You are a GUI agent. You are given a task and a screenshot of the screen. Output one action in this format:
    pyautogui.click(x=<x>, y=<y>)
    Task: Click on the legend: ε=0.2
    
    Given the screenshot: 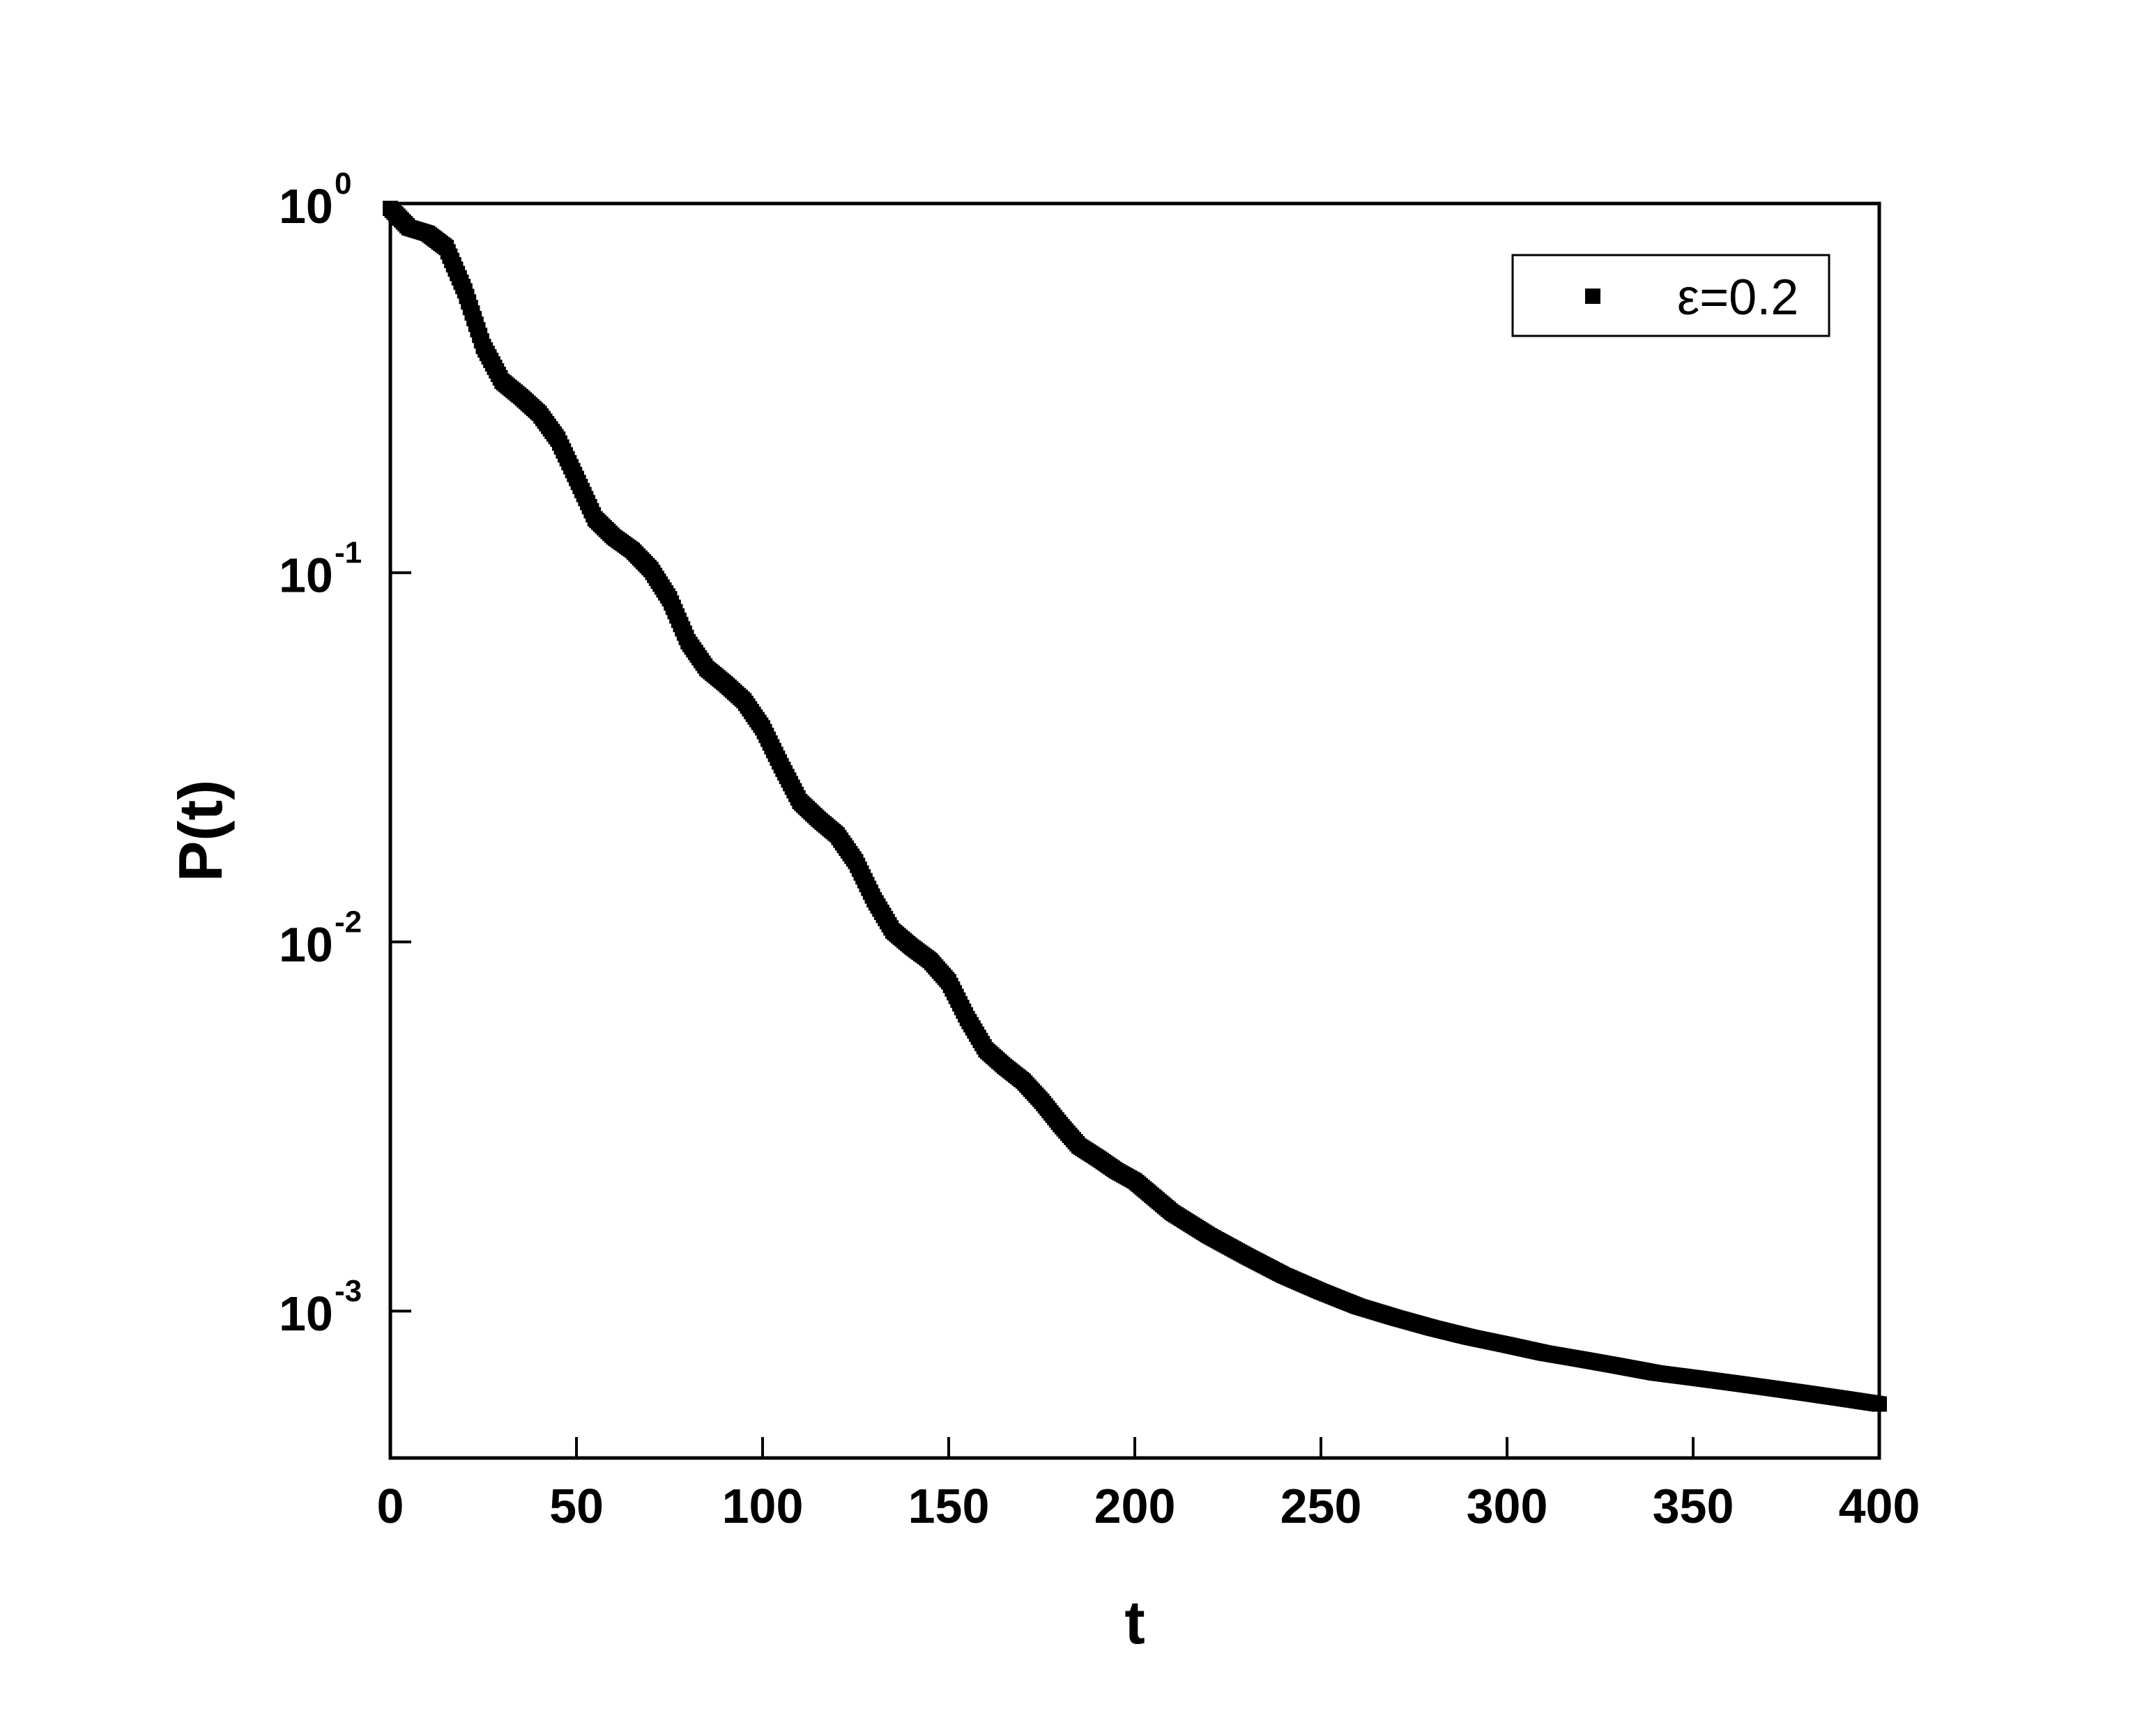 What is the action you would take?
    pyautogui.click(x=1671, y=295)
    